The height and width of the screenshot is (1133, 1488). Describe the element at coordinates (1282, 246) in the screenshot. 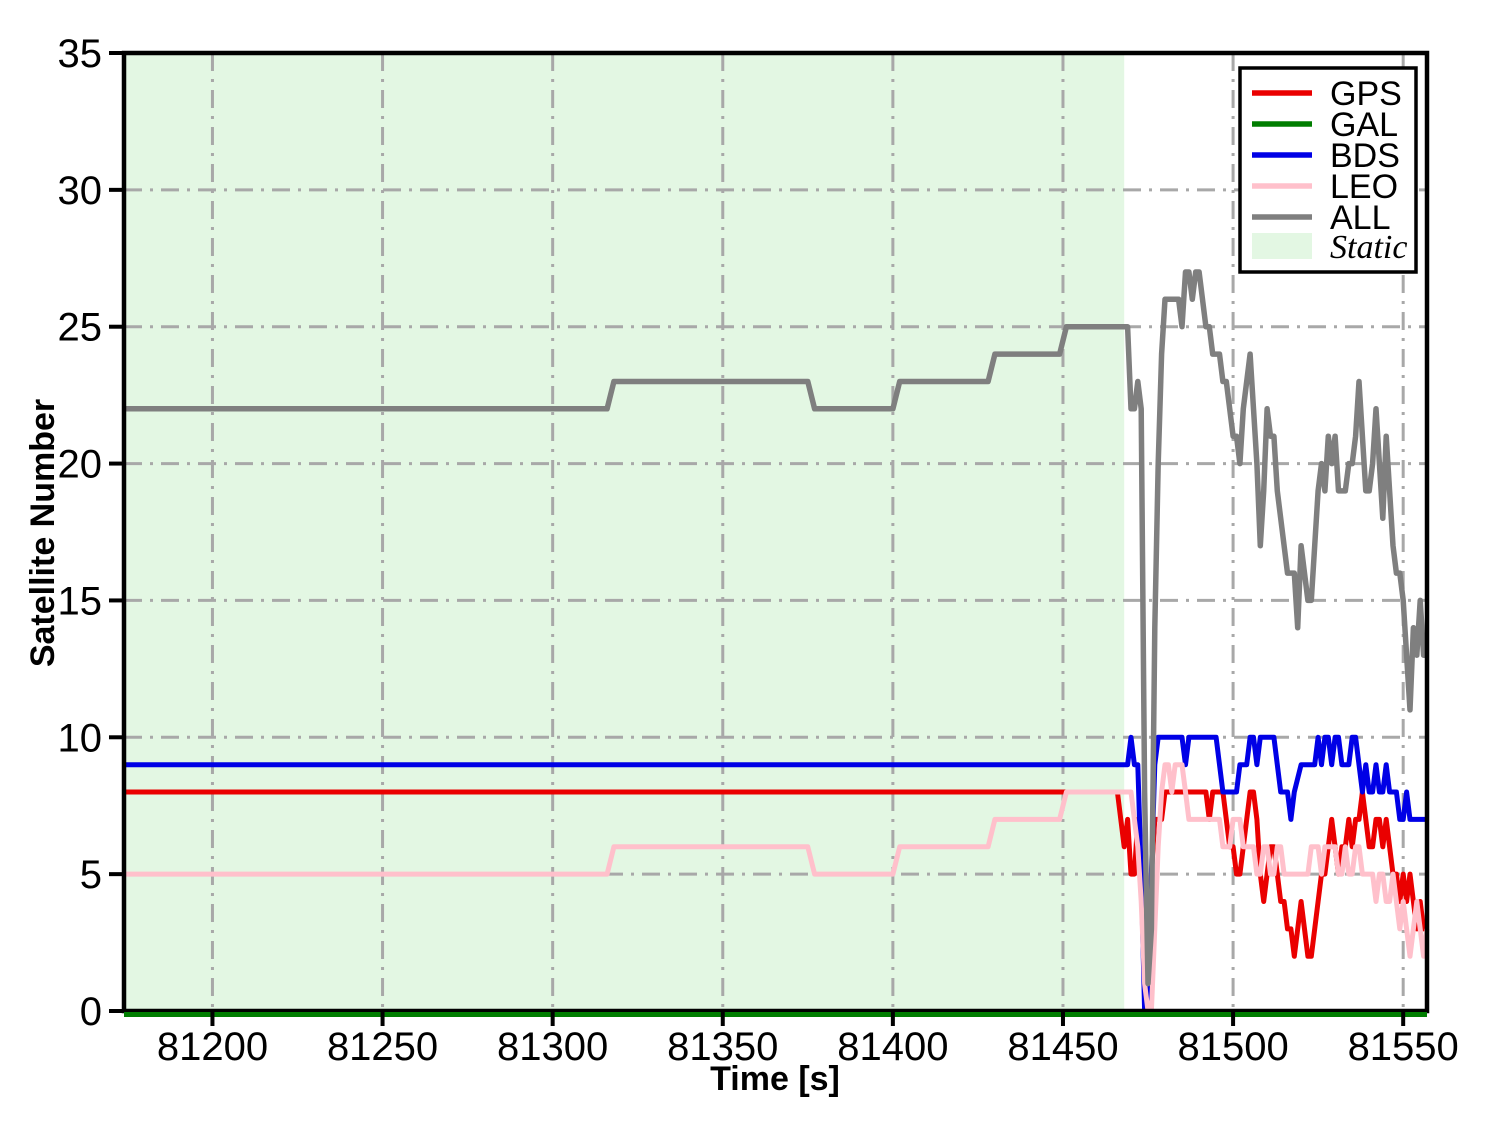

I see `static-legend-swatch` at that location.